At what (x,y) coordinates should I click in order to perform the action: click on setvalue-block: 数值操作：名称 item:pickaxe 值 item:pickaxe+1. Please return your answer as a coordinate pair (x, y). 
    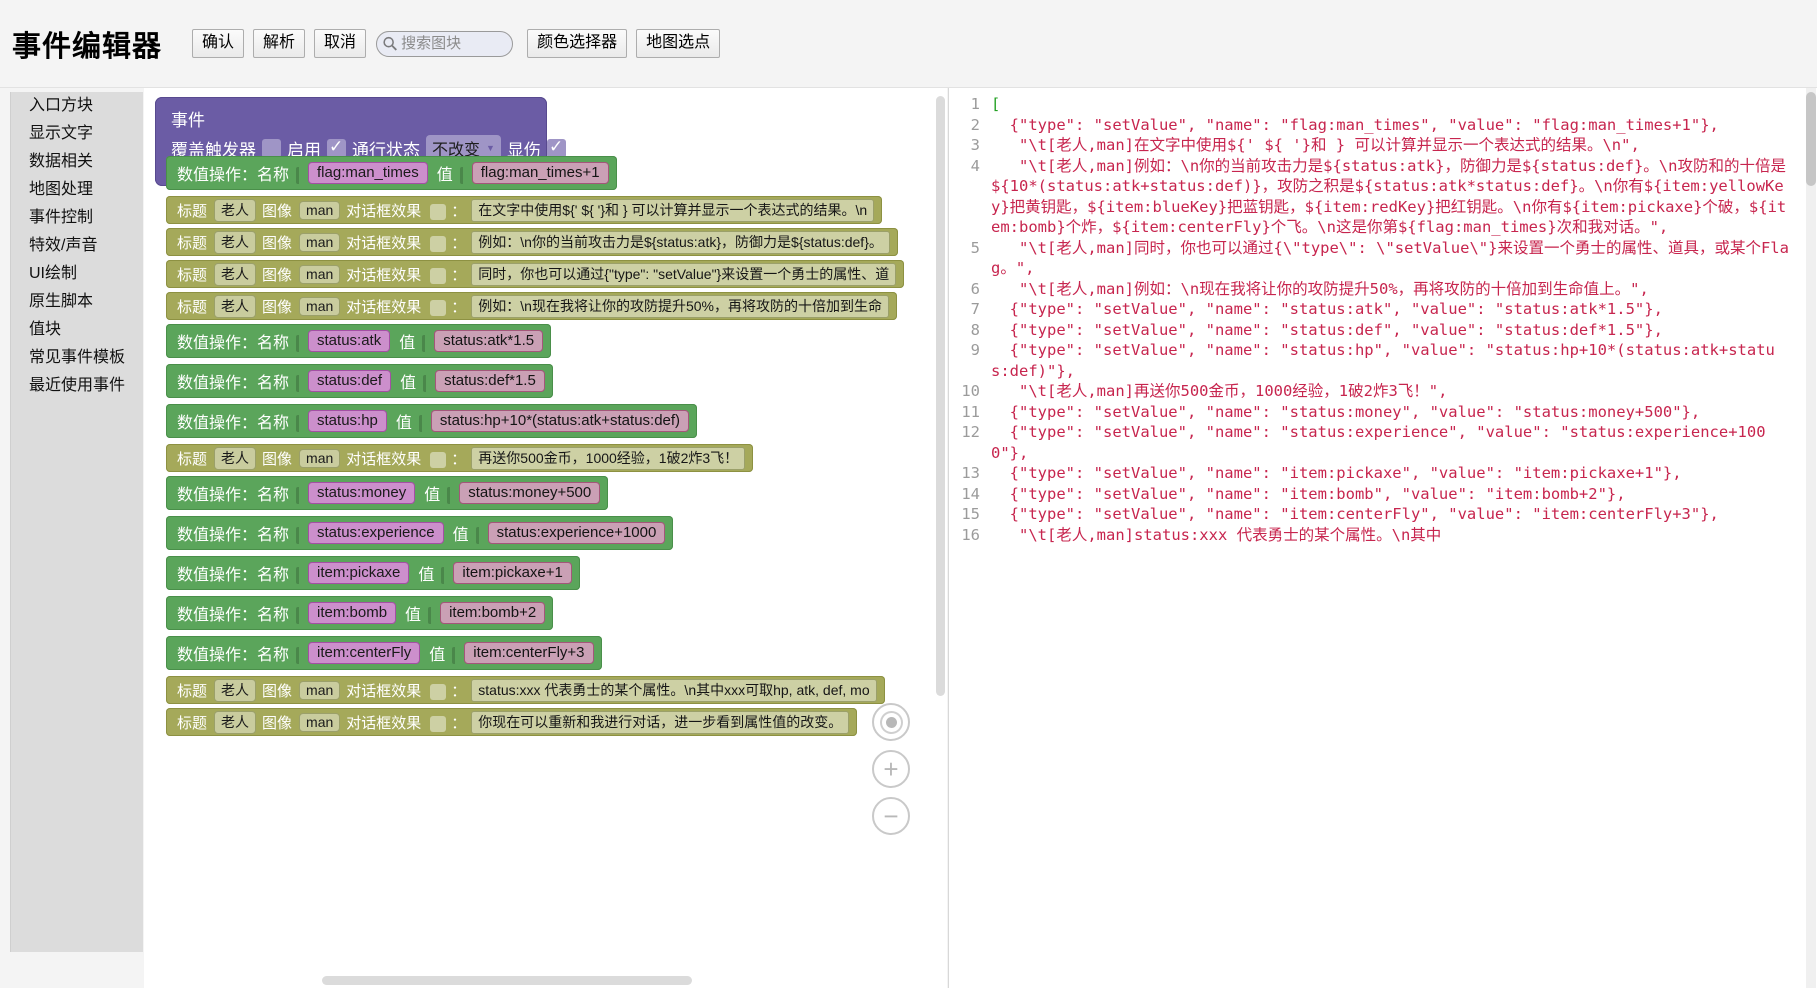
    Looking at the image, I should click on (373, 573).